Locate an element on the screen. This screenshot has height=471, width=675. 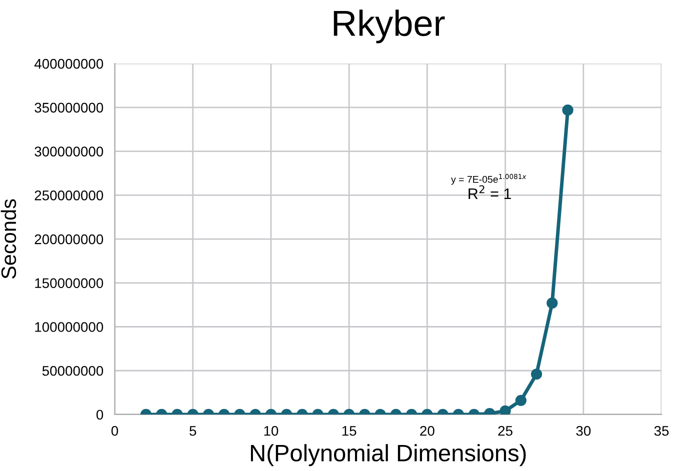
x-tick-label: 10 is located at coordinates (271, 431).